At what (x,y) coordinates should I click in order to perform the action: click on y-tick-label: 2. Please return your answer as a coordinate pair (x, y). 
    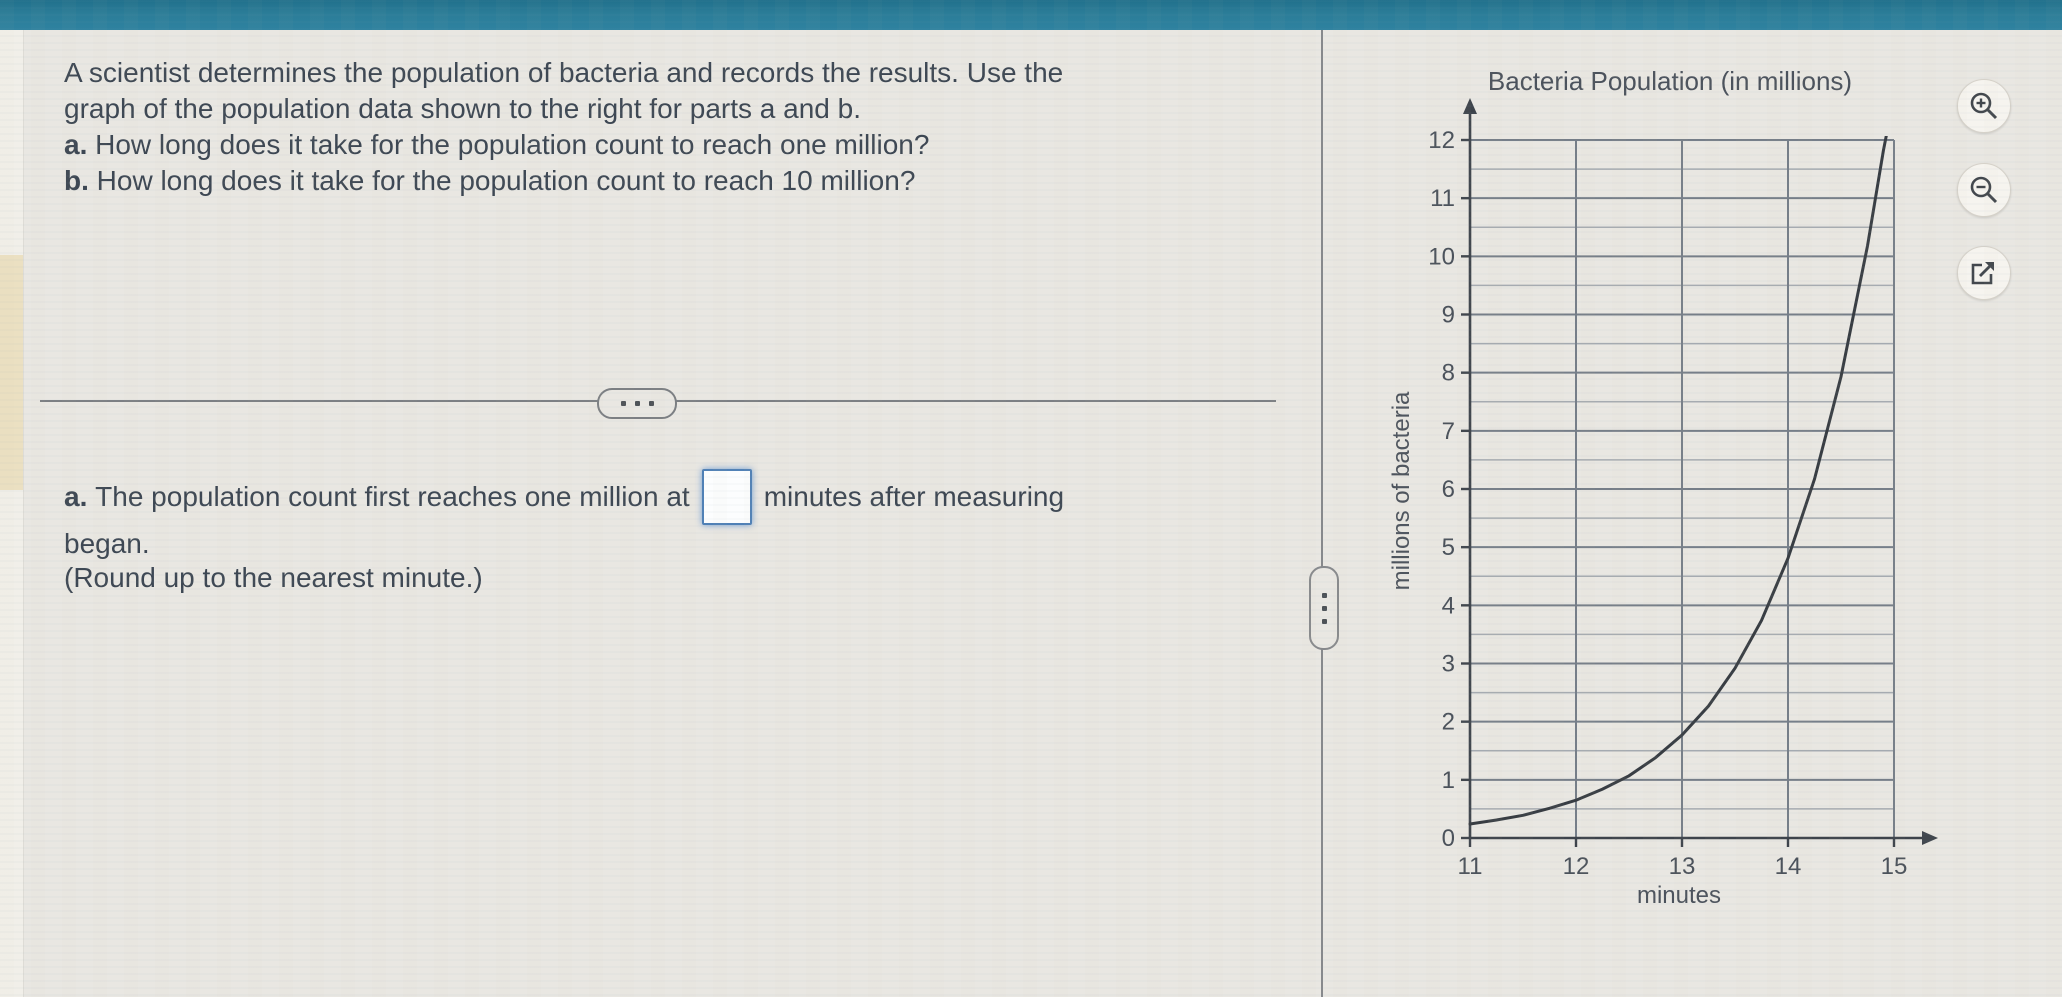
    Looking at the image, I should click on (1448, 722).